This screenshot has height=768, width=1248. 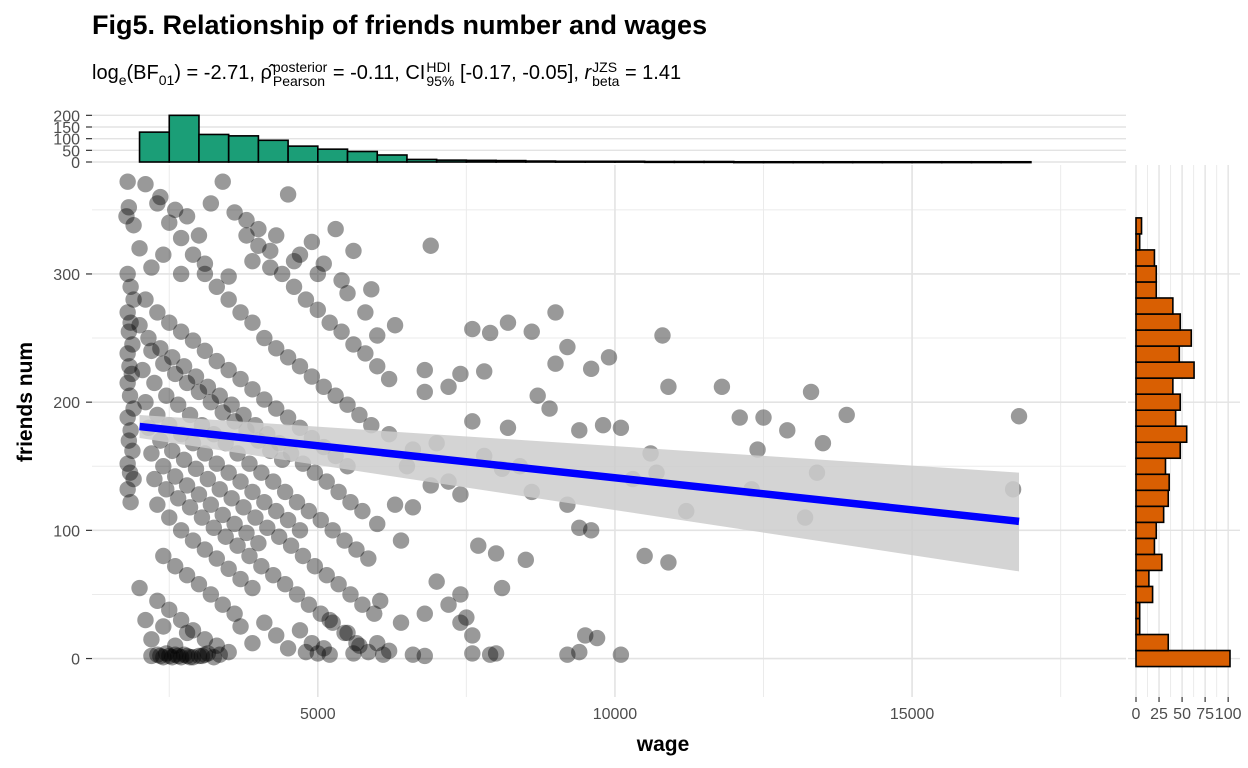 What do you see at coordinates (300, 66) in the screenshot?
I see `subtitle-rho-sup: posterior` at bounding box center [300, 66].